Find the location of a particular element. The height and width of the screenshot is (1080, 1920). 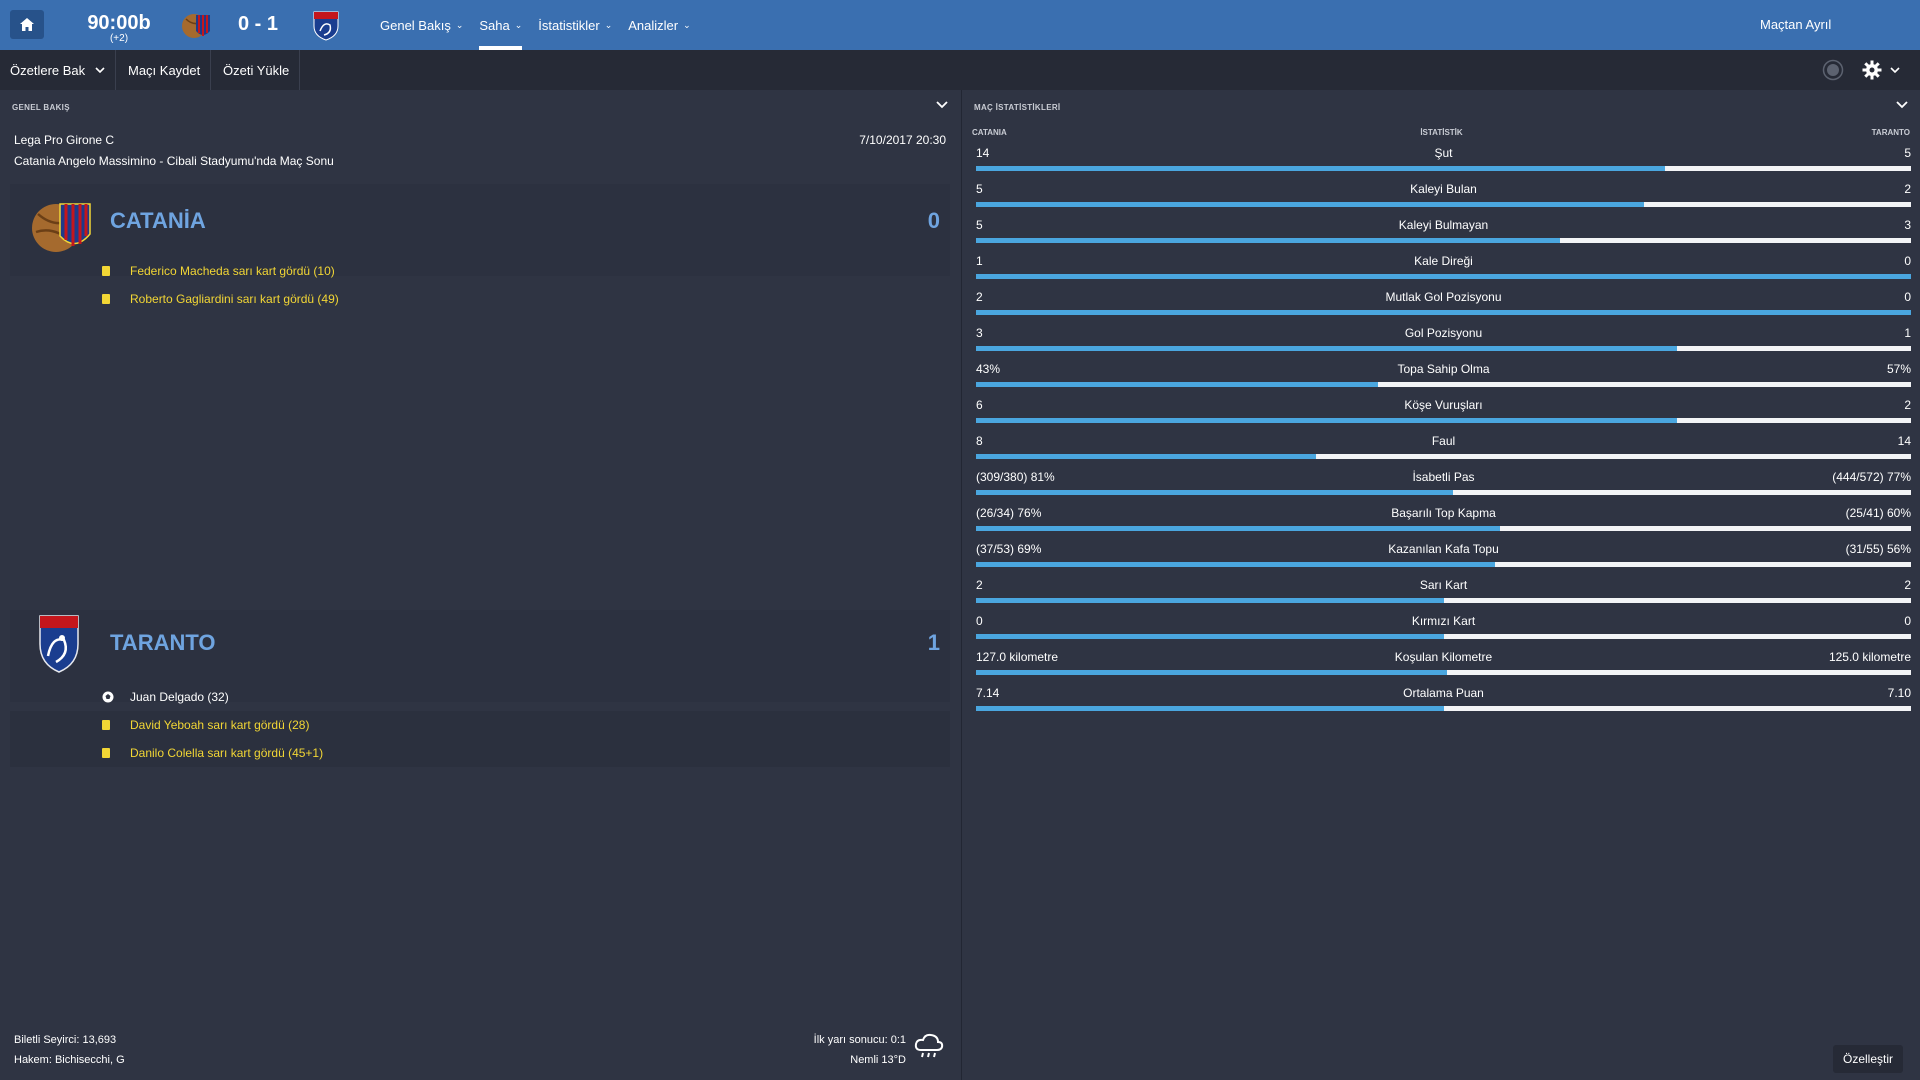

leave-match-button: Maçtan Ayrıl is located at coordinates (1796, 24).